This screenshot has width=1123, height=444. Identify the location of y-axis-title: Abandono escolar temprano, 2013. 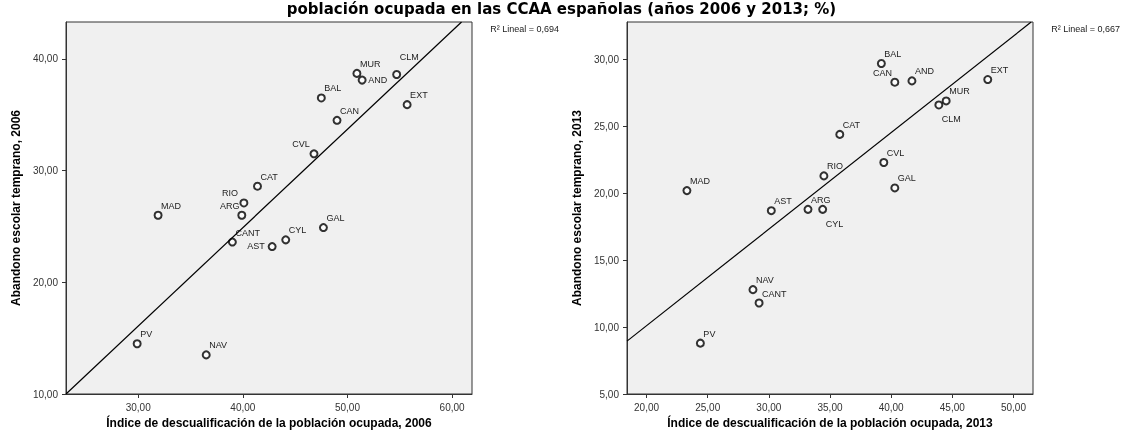
(576, 208).